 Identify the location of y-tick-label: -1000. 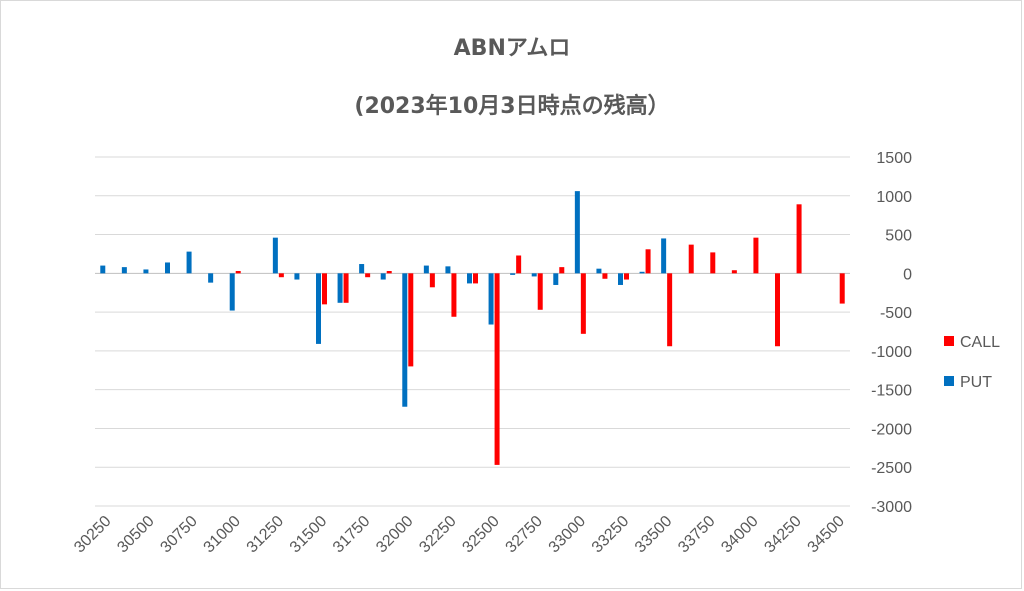
(891, 352).